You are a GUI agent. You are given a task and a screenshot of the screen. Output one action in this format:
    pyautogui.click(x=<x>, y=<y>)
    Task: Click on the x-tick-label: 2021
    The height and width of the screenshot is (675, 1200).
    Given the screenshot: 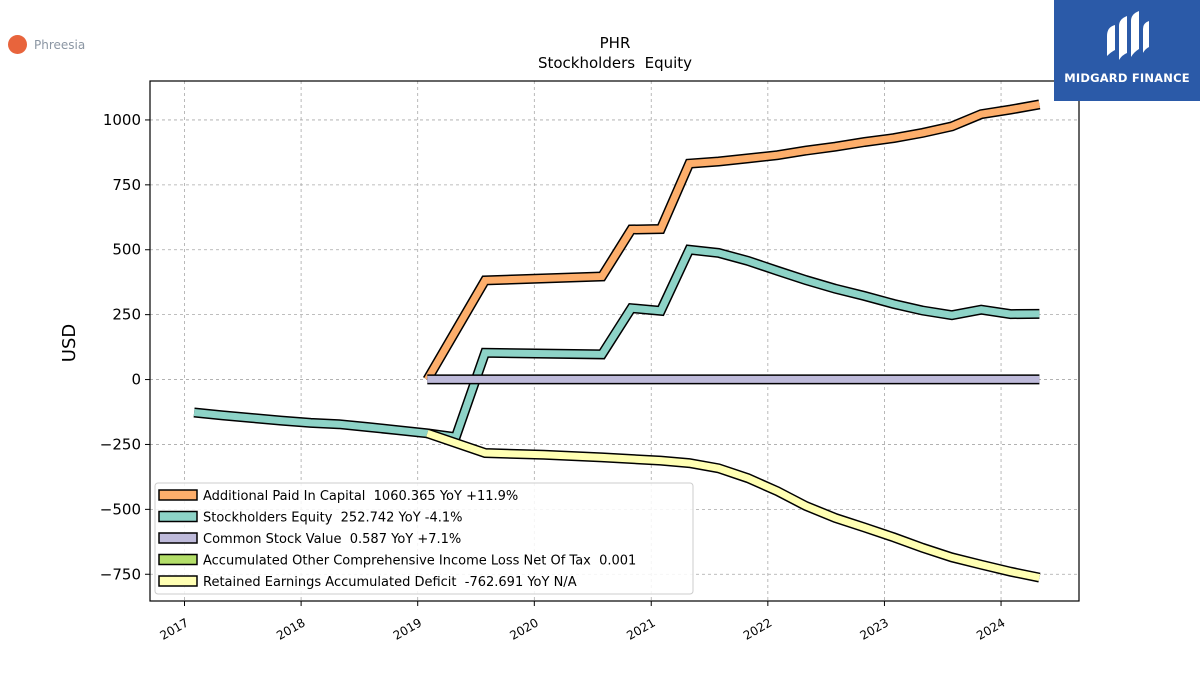 What is the action you would take?
    pyautogui.click(x=640, y=628)
    